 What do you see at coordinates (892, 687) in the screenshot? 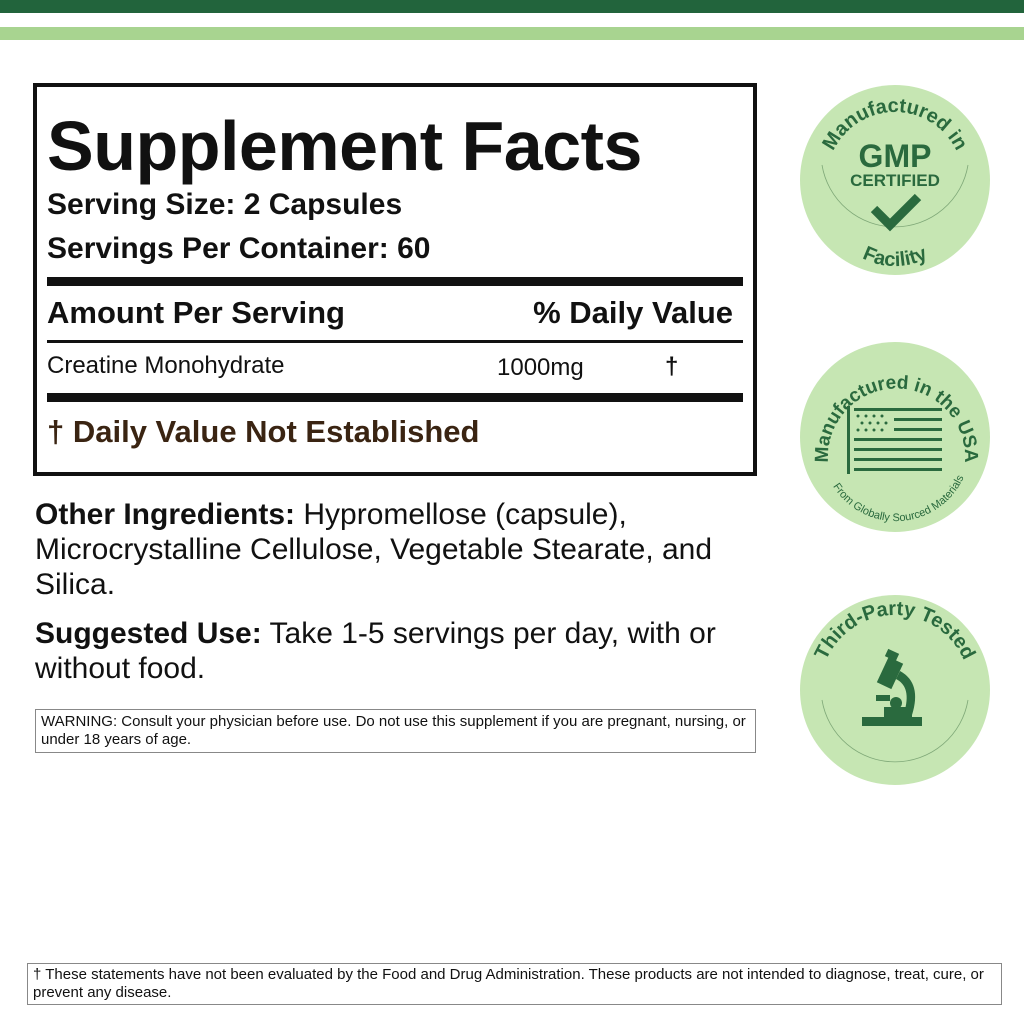
I see `microscope-icon` at bounding box center [892, 687].